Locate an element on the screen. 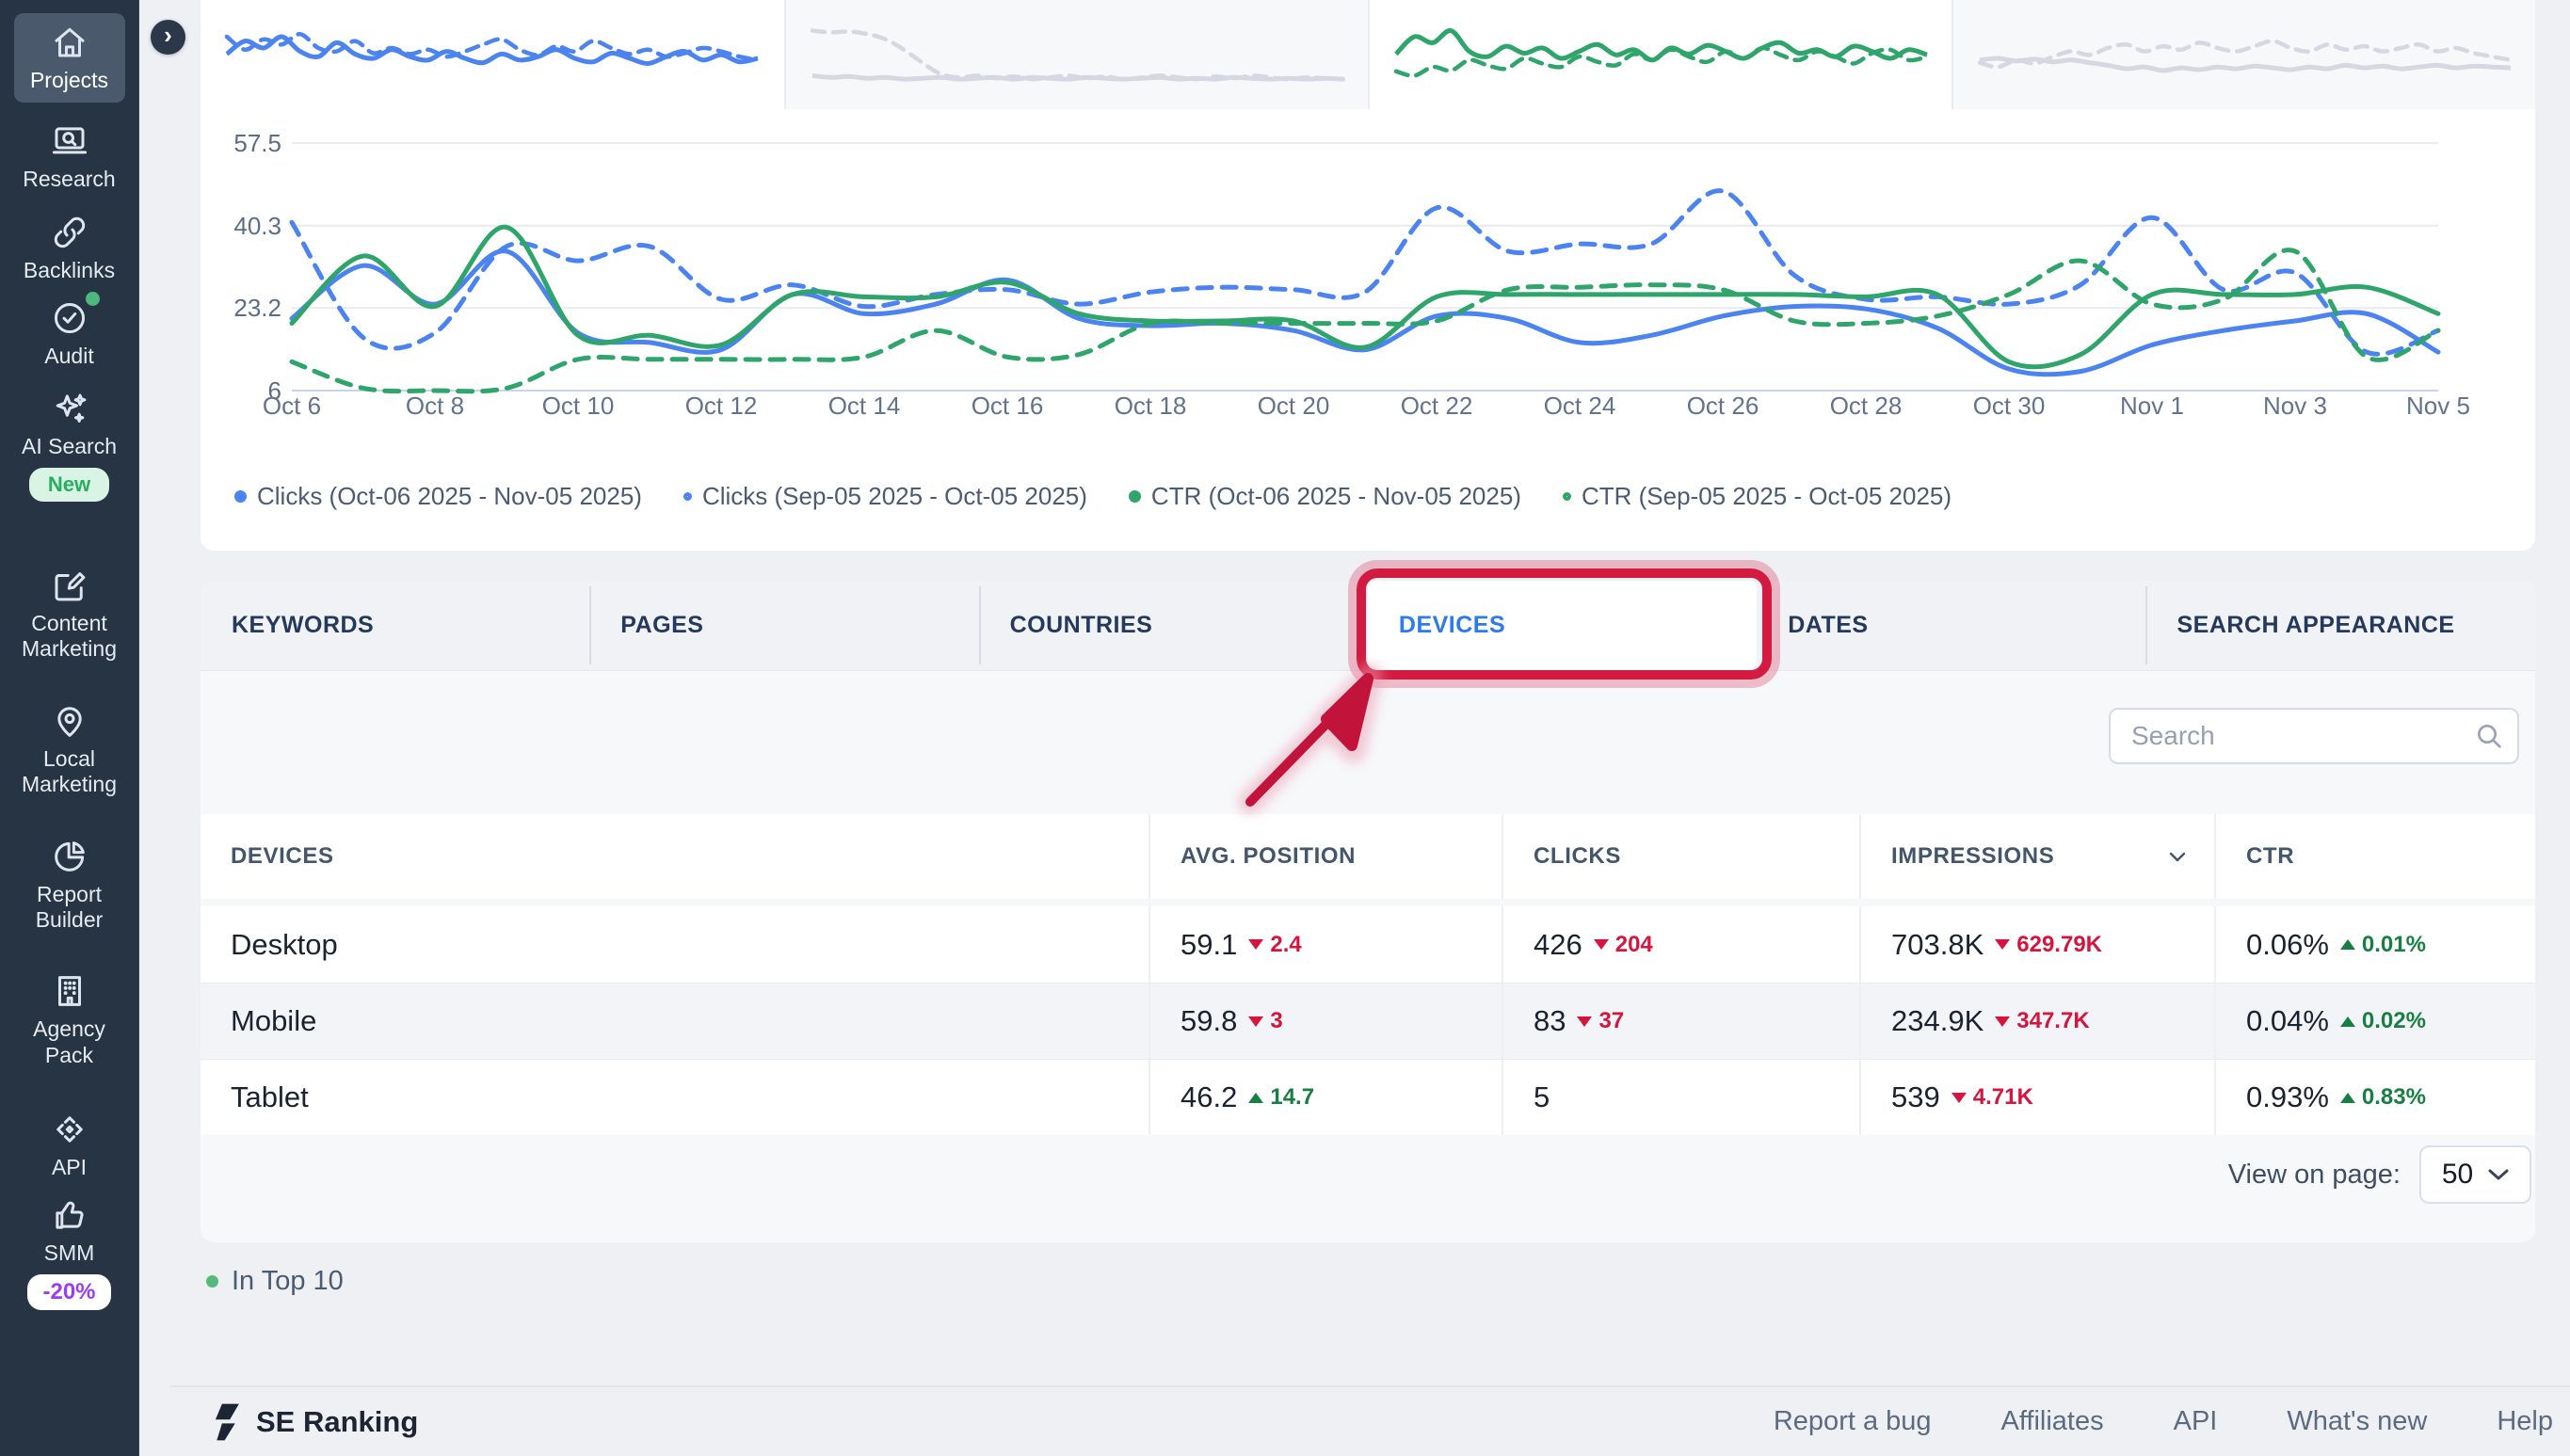 The width and height of the screenshot is (2570, 1456). table-row-mobile: Mobile 59.8 3 83 37 234.9K 347.7K 0.04% 0.02% is located at coordinates (1368, 1021).